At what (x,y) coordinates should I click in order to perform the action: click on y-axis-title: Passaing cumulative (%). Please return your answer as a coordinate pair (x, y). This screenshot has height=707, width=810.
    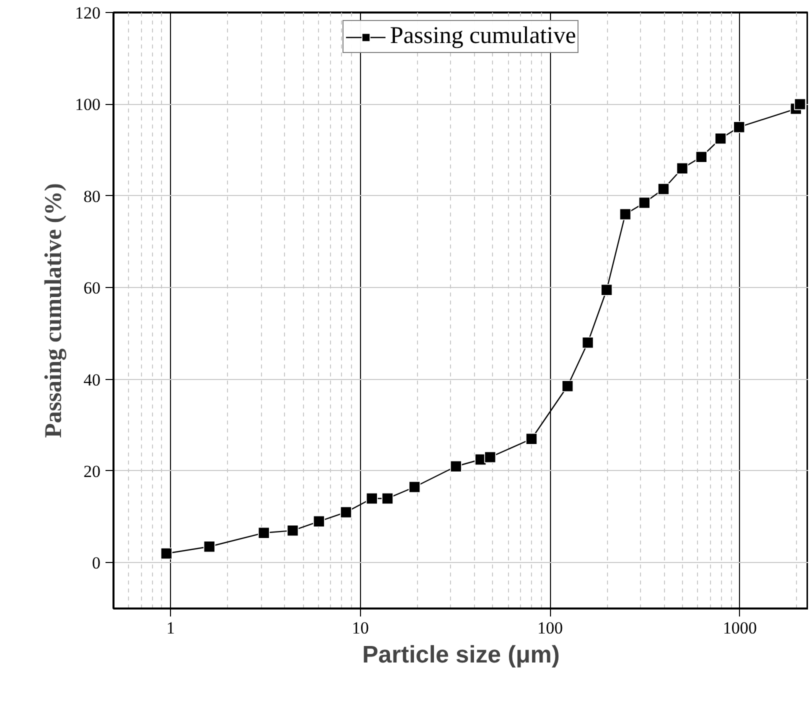
    Looking at the image, I should click on (54, 310).